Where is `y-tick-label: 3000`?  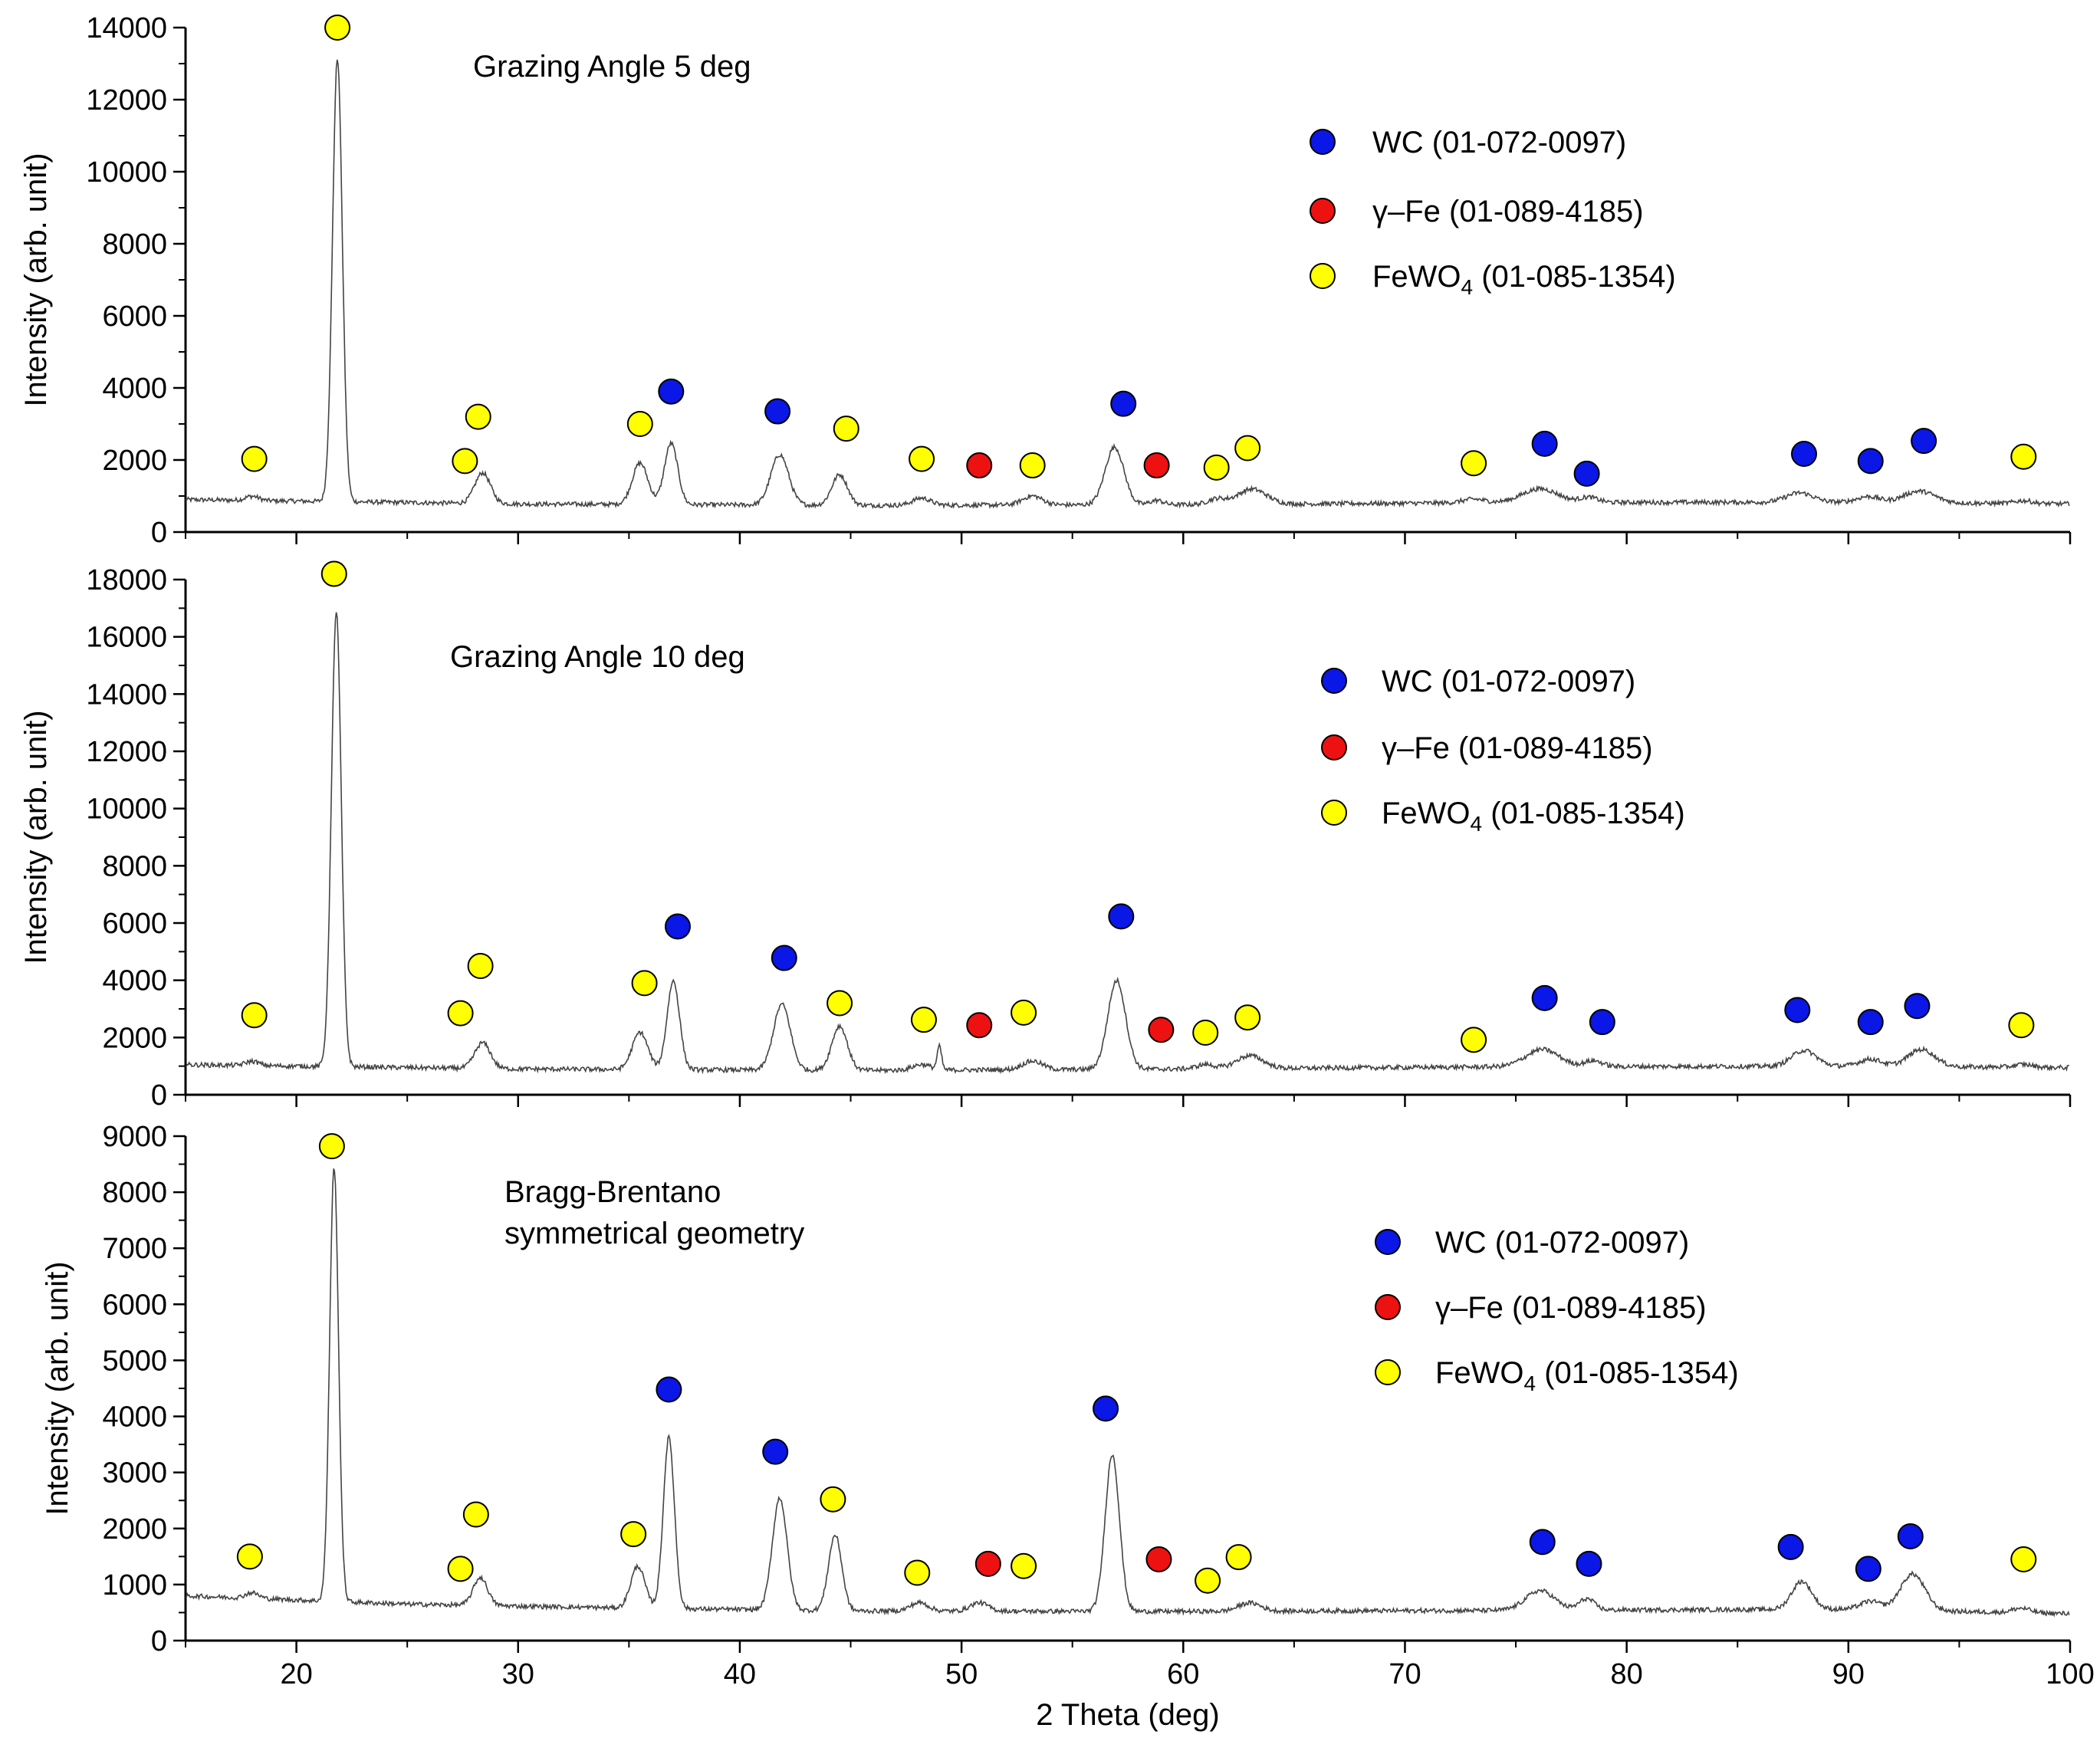 y-tick-label: 3000 is located at coordinates (134, 1473).